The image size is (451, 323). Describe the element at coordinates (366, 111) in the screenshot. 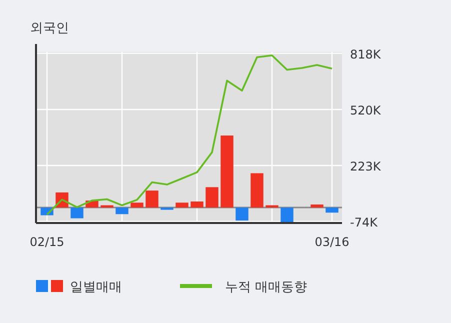

I see `y-tick-label: 520K` at that location.